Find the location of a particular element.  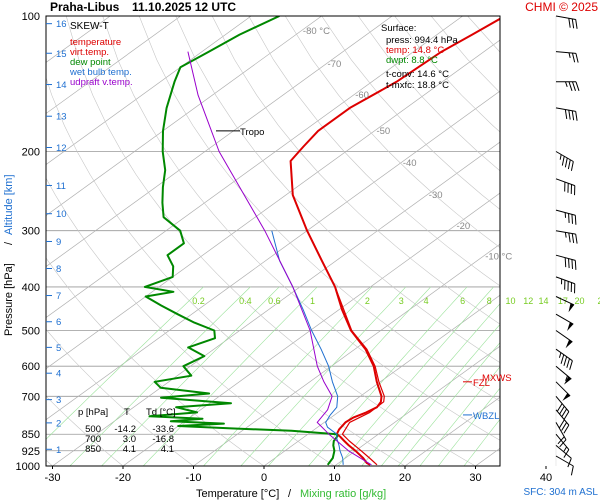

pressure-tick-label: 1000 is located at coordinates (28, 467).